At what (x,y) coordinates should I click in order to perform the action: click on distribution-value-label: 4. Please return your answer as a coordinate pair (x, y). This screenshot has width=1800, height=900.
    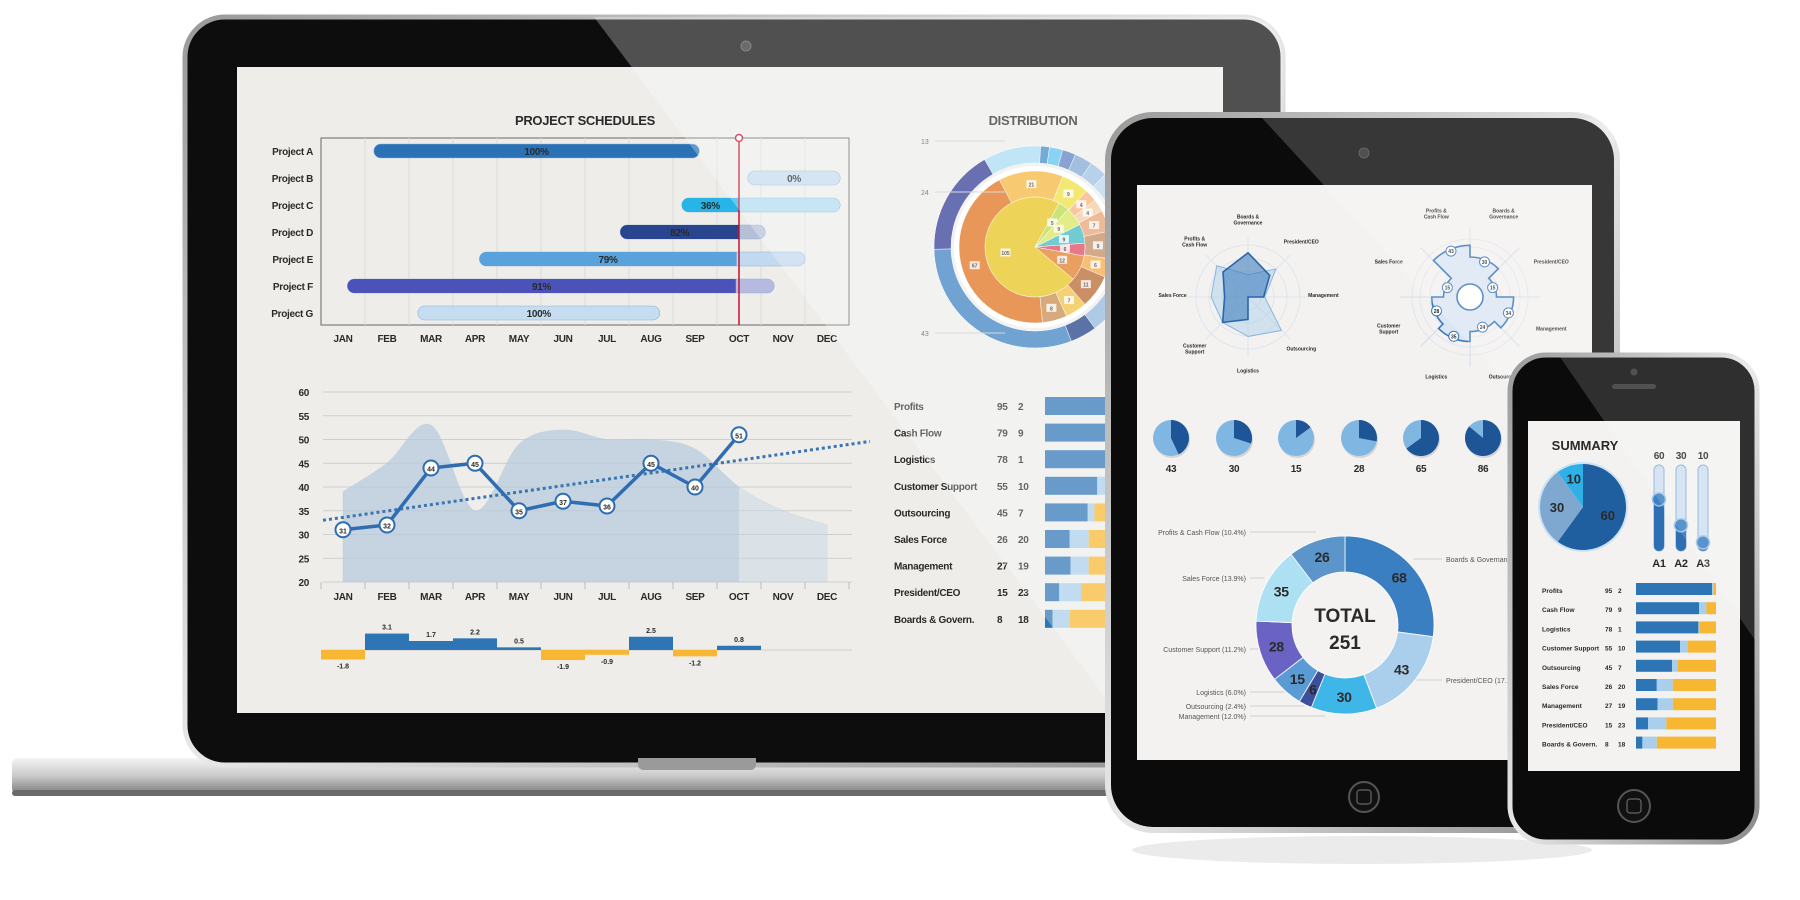
    Looking at the image, I should click on (1087, 214).